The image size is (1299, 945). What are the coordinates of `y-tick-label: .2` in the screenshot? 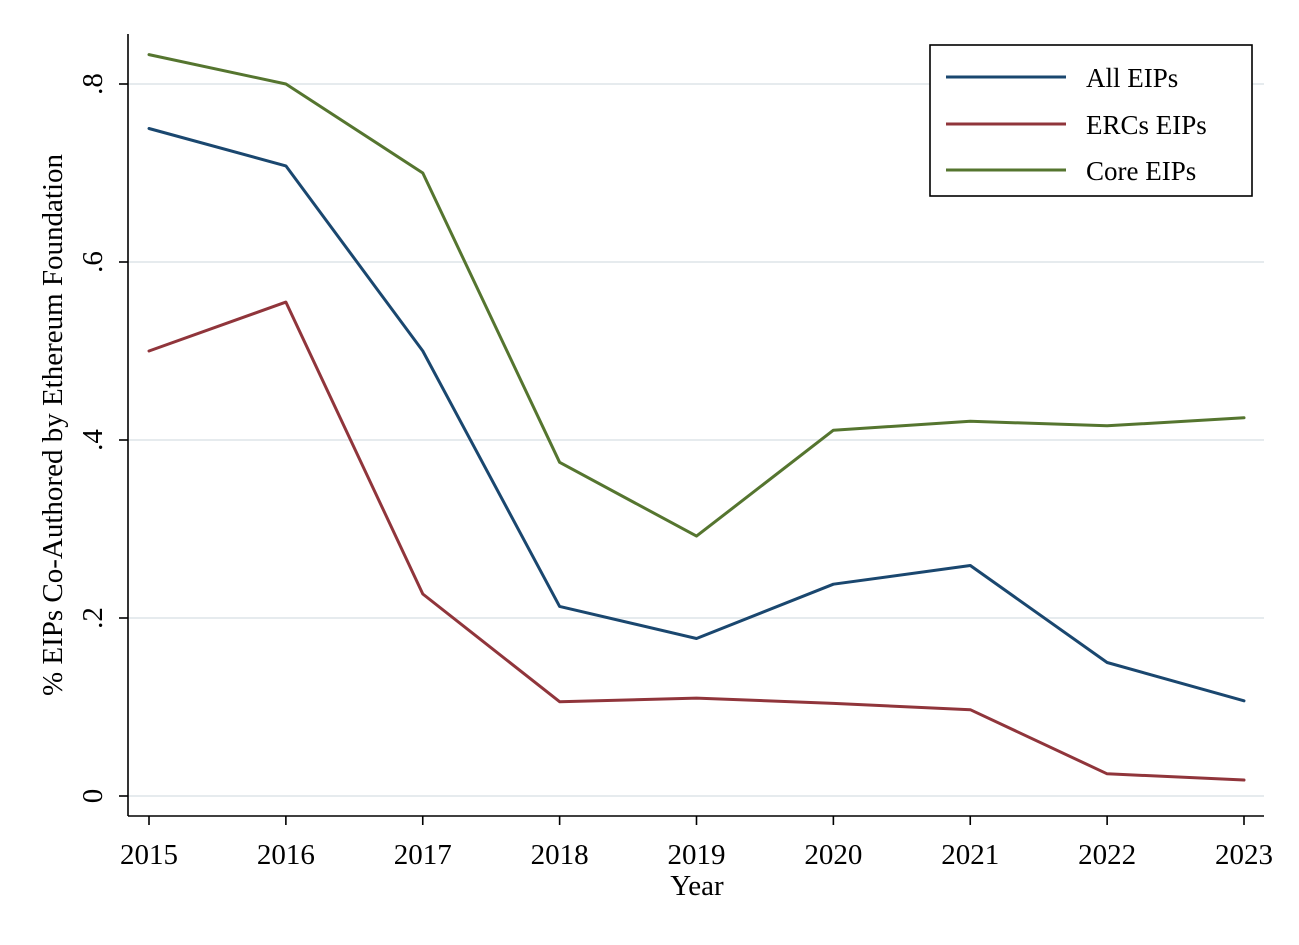 It's located at (93, 618).